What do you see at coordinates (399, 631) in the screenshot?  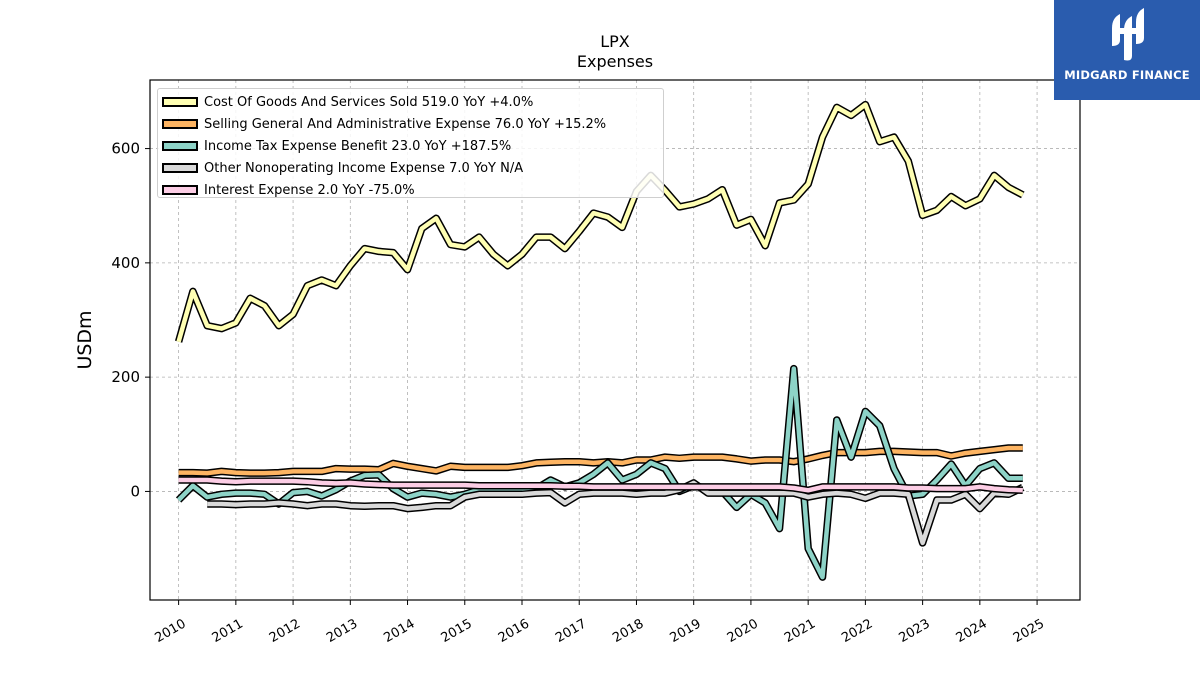 I see `x-tick-label: 2014` at bounding box center [399, 631].